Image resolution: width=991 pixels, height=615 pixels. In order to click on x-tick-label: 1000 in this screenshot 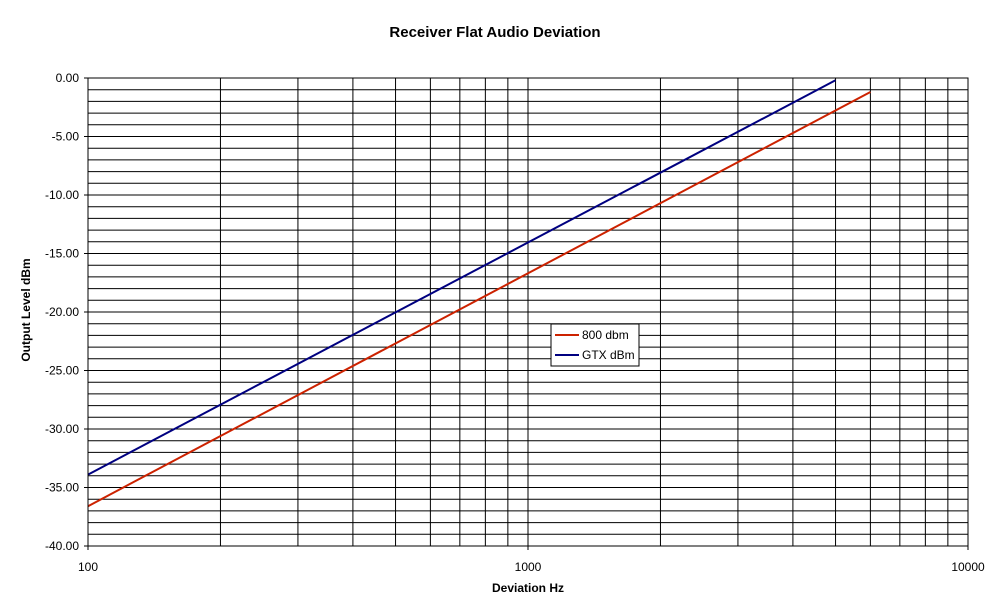, I will do `click(528, 567)`.